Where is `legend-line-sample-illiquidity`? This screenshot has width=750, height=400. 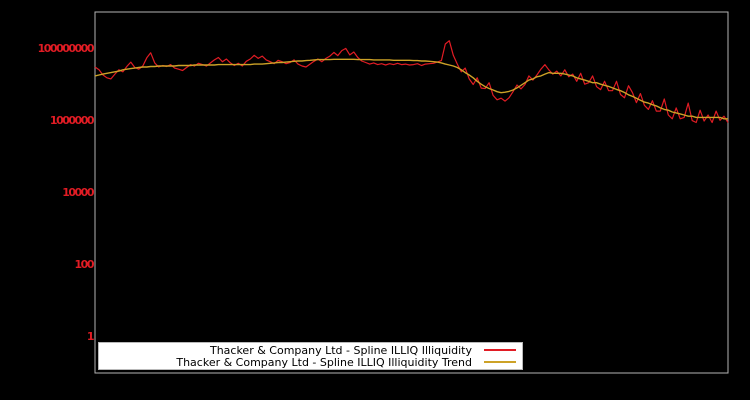 legend-line-sample-illiquidity is located at coordinates (500, 350).